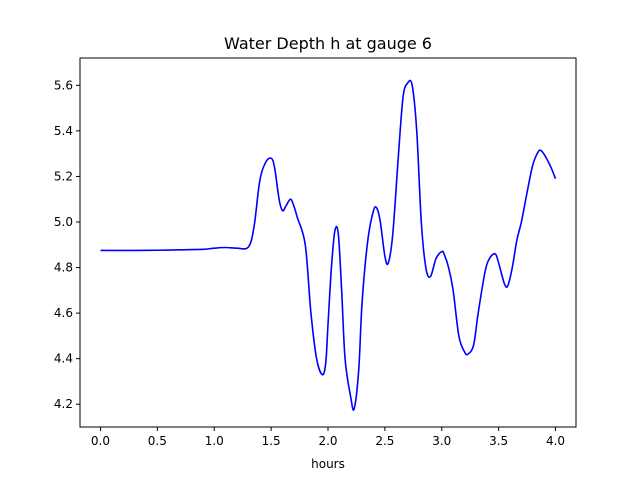 The width and height of the screenshot is (640, 480). What do you see at coordinates (63, 268) in the screenshot?
I see `y-tick-label: 4.8` at bounding box center [63, 268].